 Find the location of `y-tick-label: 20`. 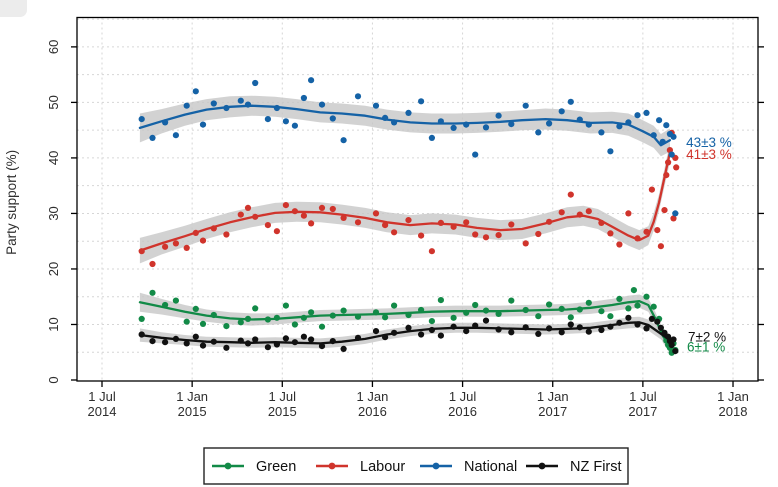

y-tick-label: 20 is located at coordinates (53, 269).